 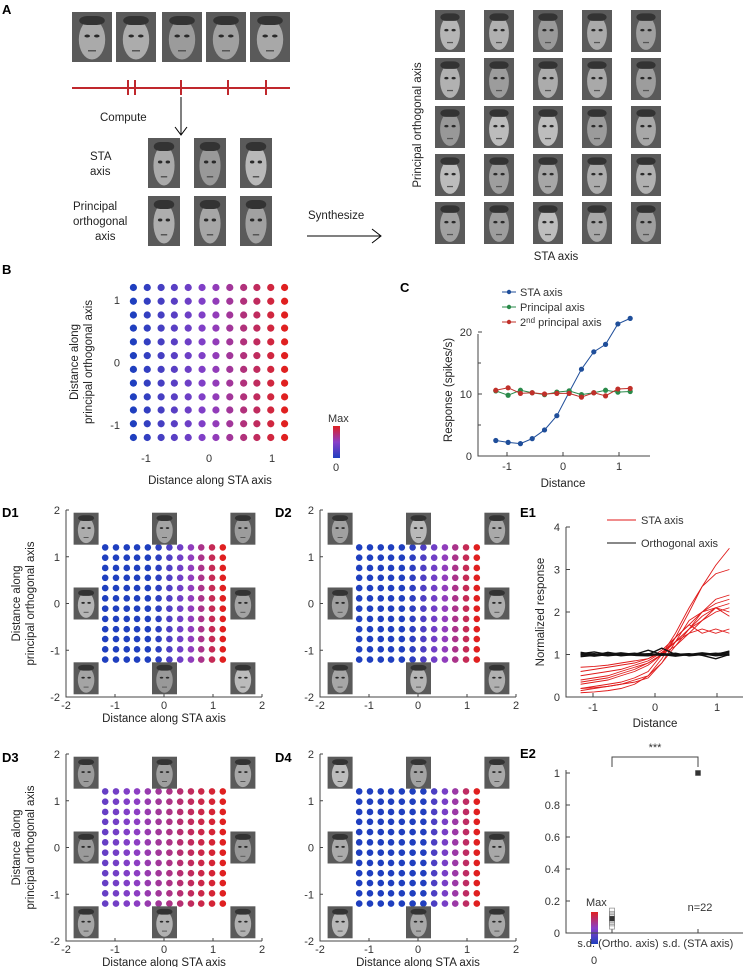 I want to click on sta-axis-label: STA, so click(x=101, y=157).